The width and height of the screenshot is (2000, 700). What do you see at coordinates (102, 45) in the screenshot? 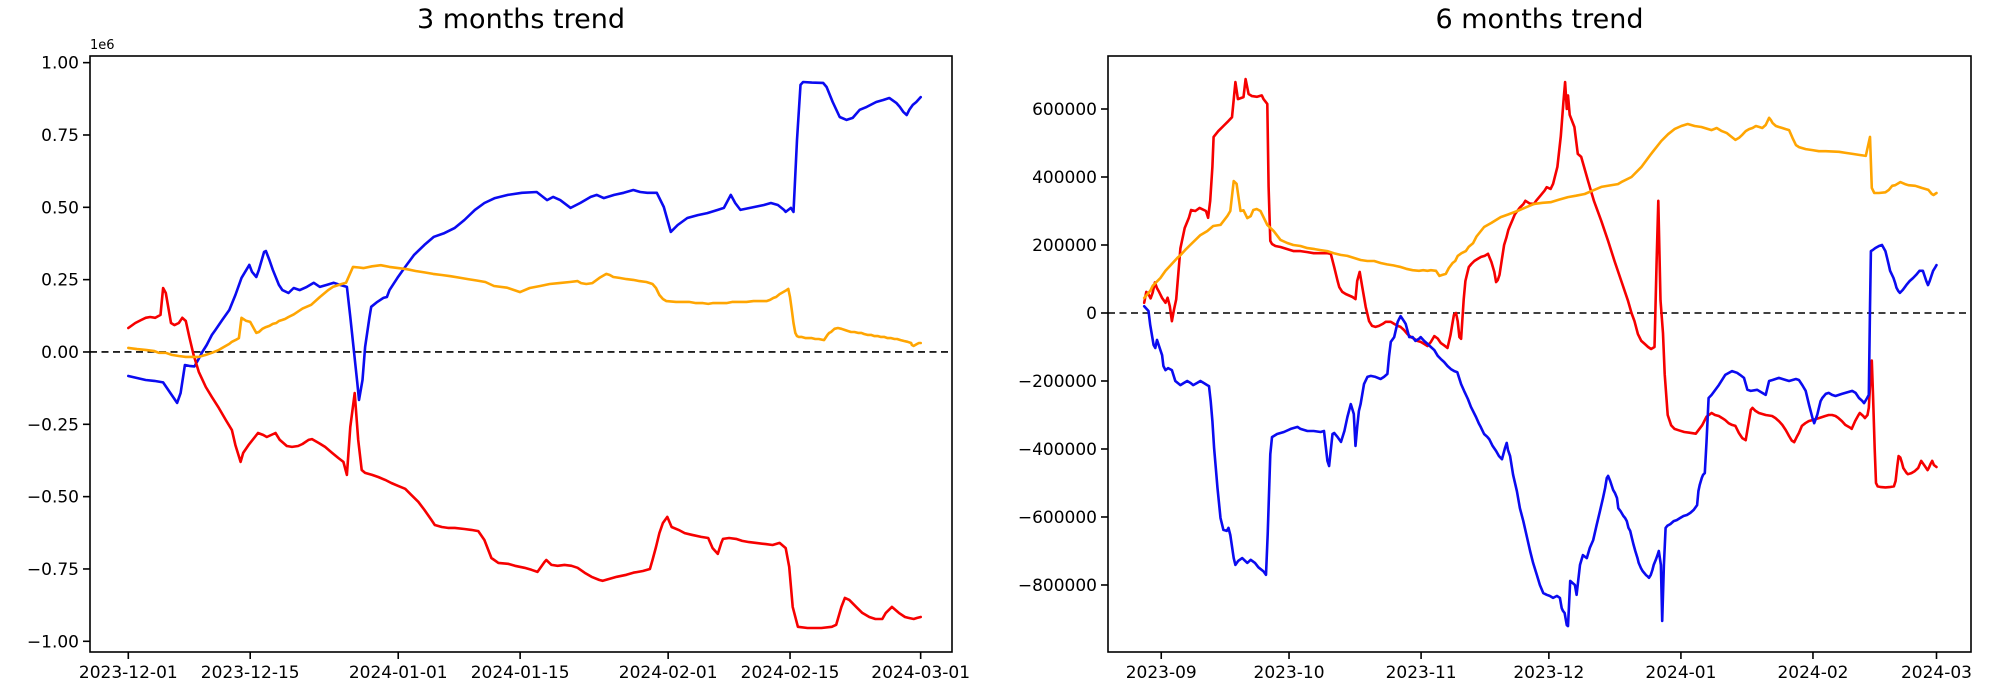
I see `y-axis-offset-label: 1e6` at bounding box center [102, 45].